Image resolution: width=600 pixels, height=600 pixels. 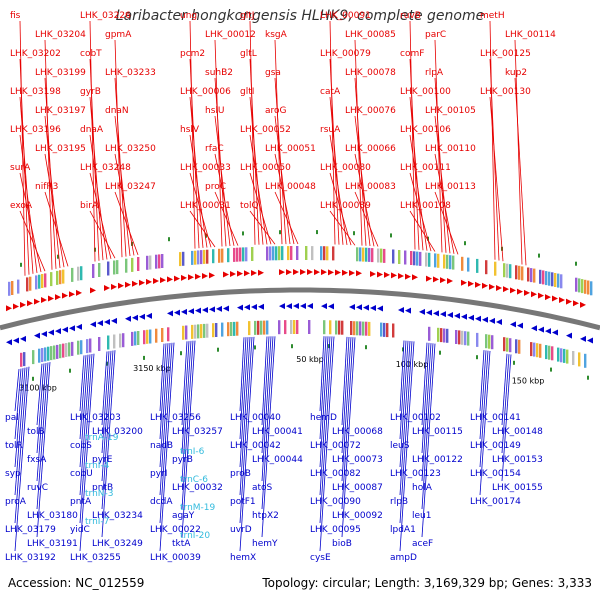 What do you see at coordinates (35, 92) in the screenshot?
I see `forward-gene-label: LHK_03198` at bounding box center [35, 92].